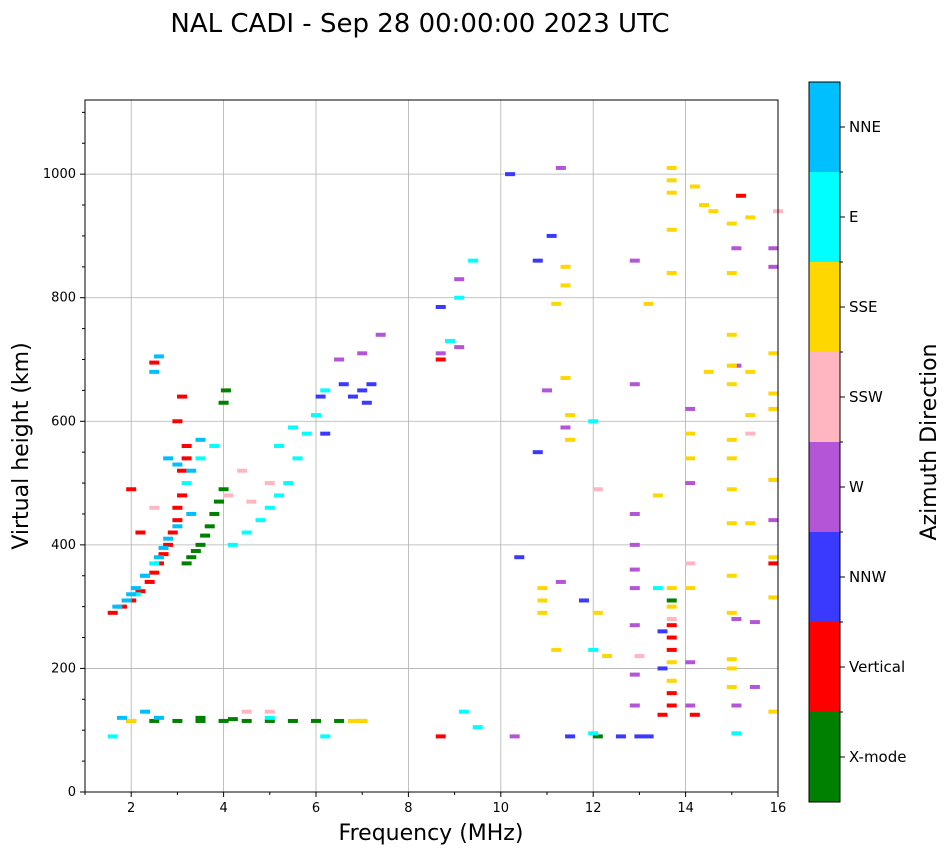 This screenshot has width=951, height=856. I want to click on y-tick-label: 1000, so click(59, 174).